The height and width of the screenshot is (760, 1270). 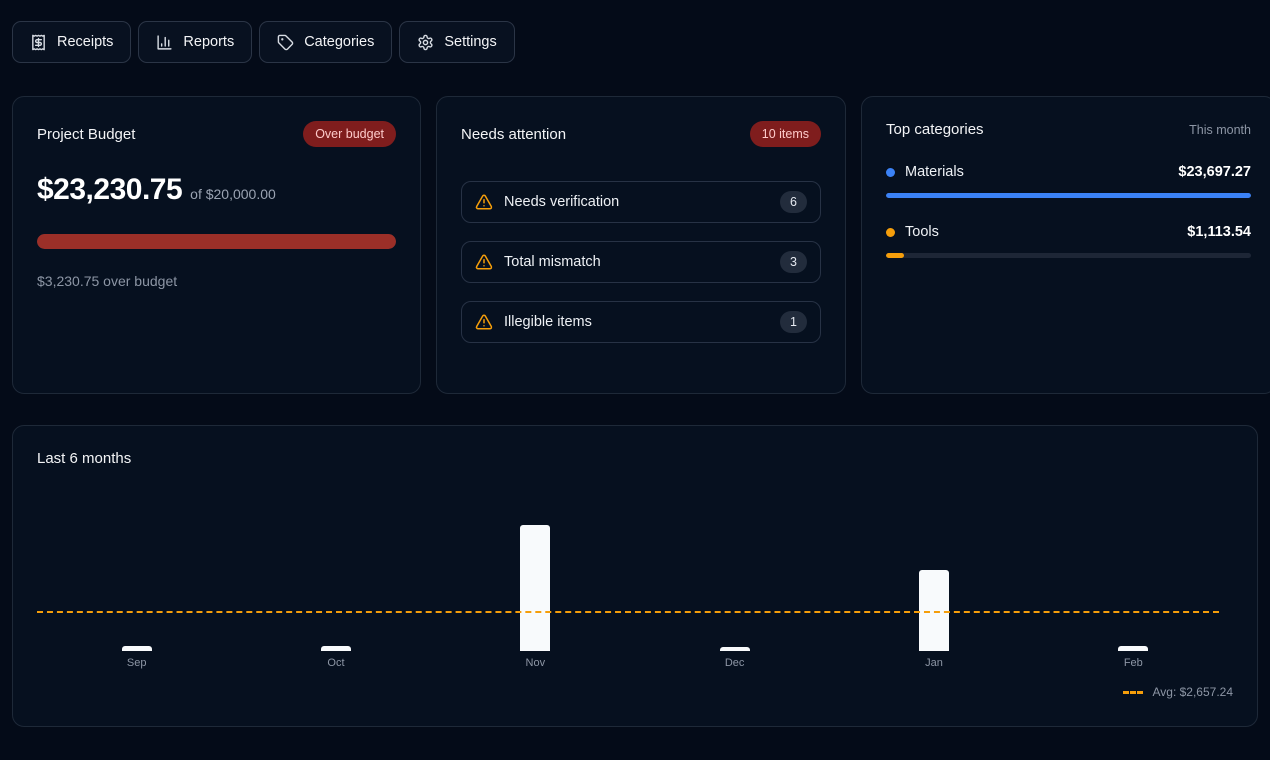 I want to click on avg-line-legend-swatch, so click(x=1133, y=692).